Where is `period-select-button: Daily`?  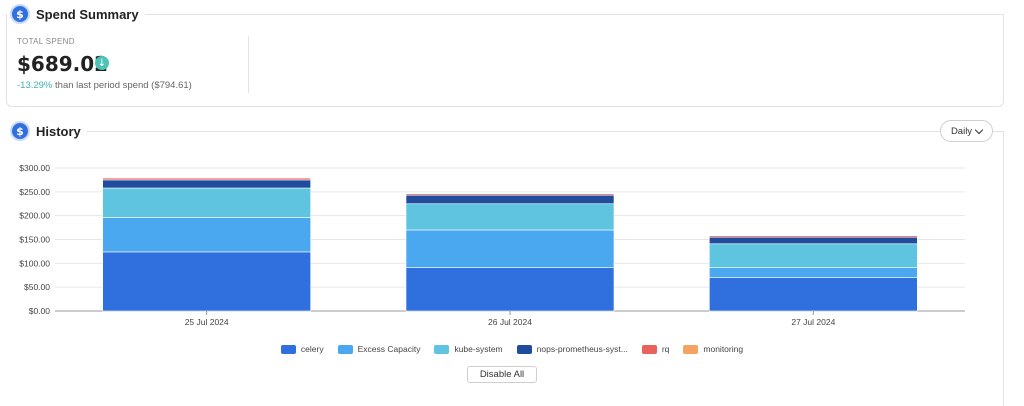 period-select-button: Daily is located at coordinates (966, 131).